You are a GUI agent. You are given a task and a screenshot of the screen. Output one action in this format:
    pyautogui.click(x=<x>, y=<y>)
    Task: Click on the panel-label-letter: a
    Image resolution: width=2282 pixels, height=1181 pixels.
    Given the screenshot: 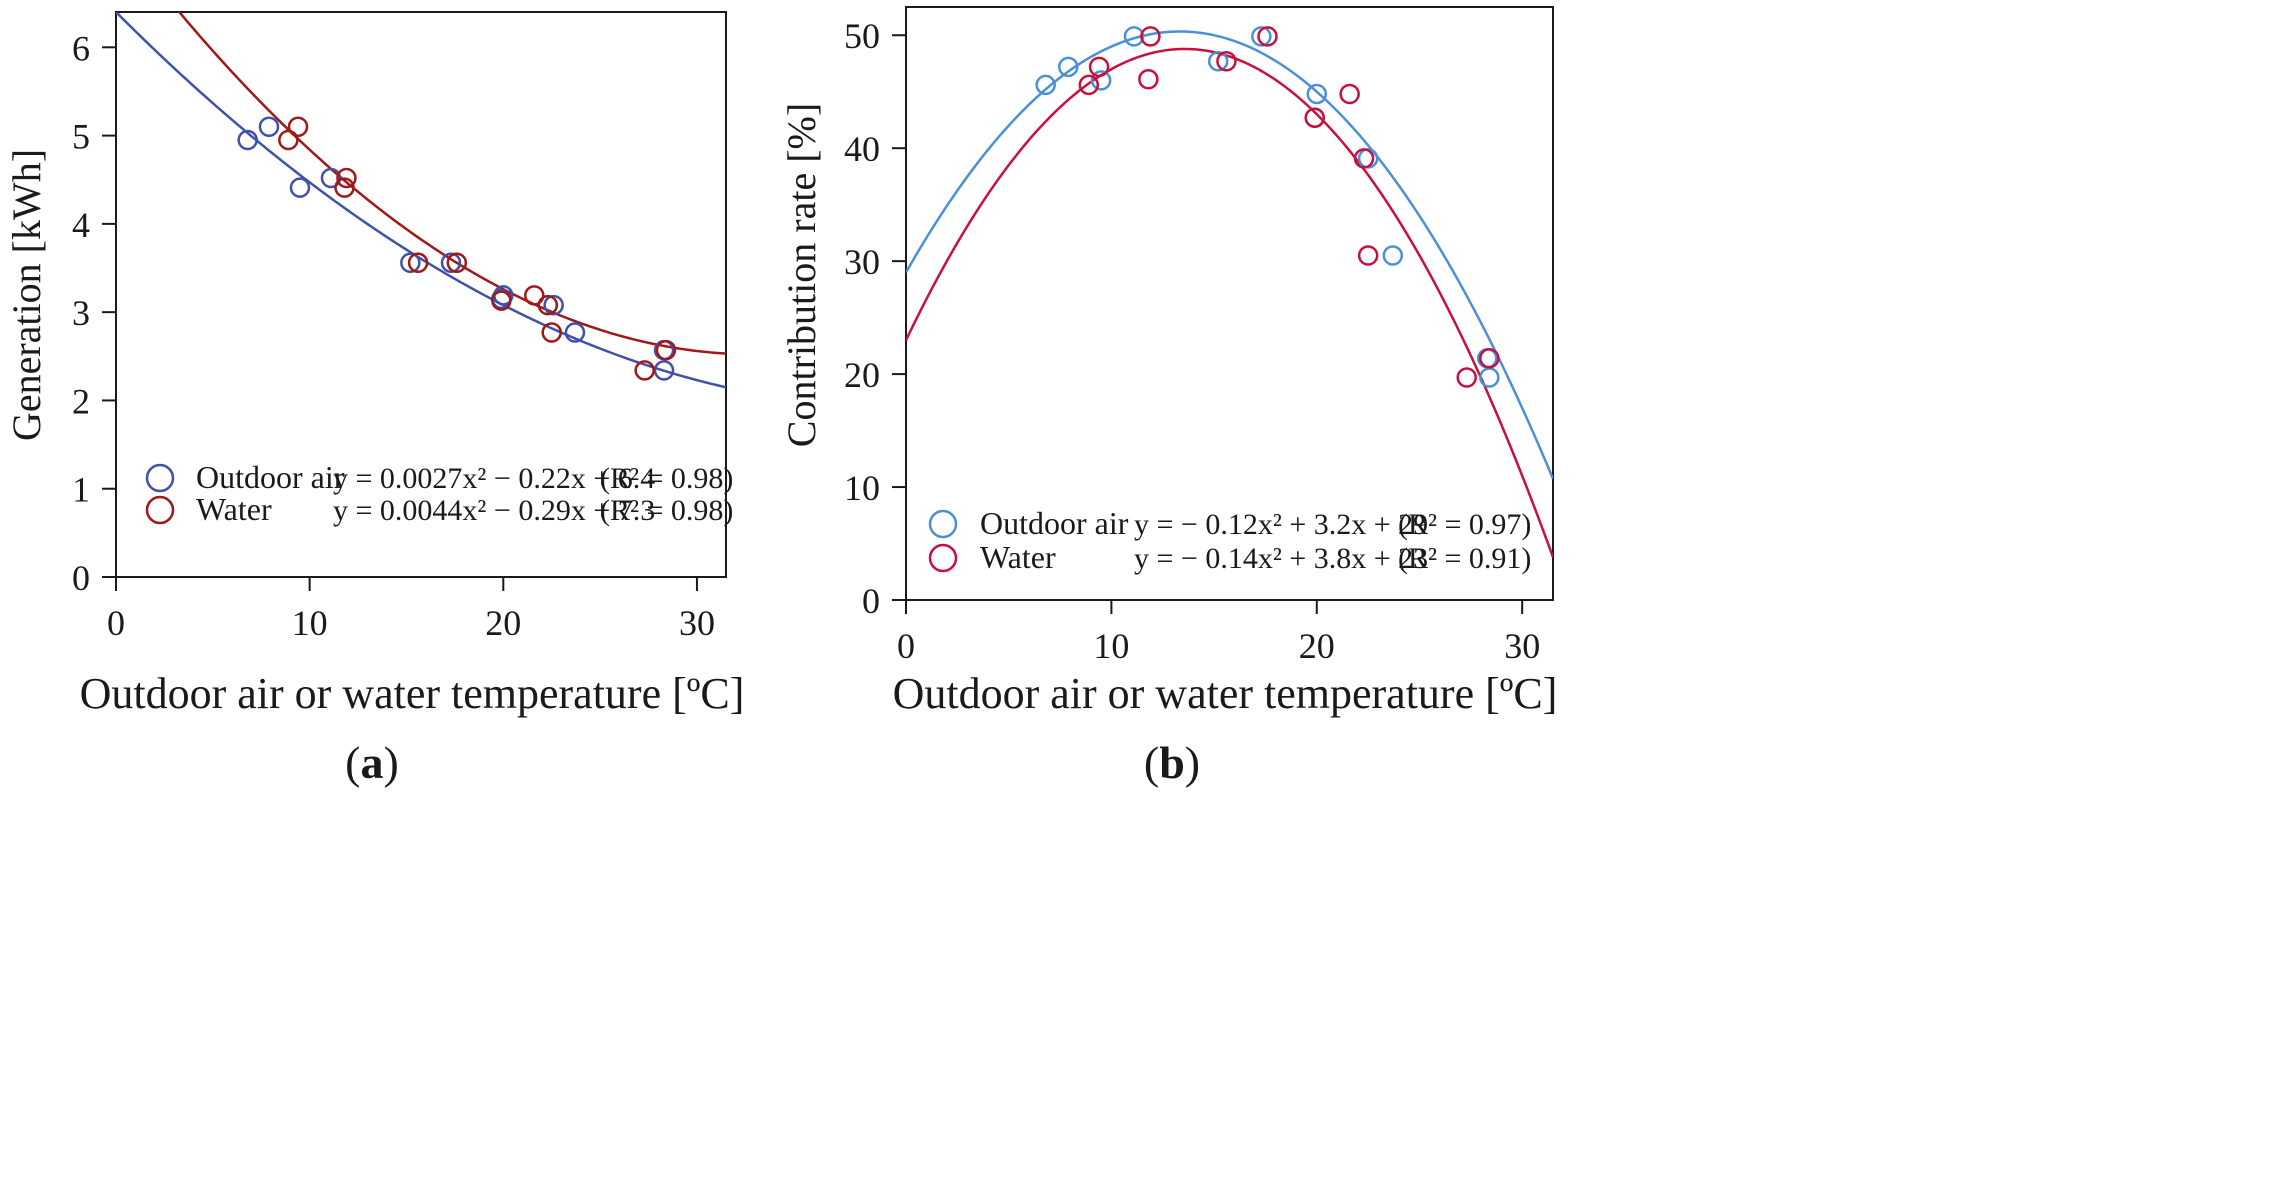 What is the action you would take?
    pyautogui.click(x=372, y=762)
    